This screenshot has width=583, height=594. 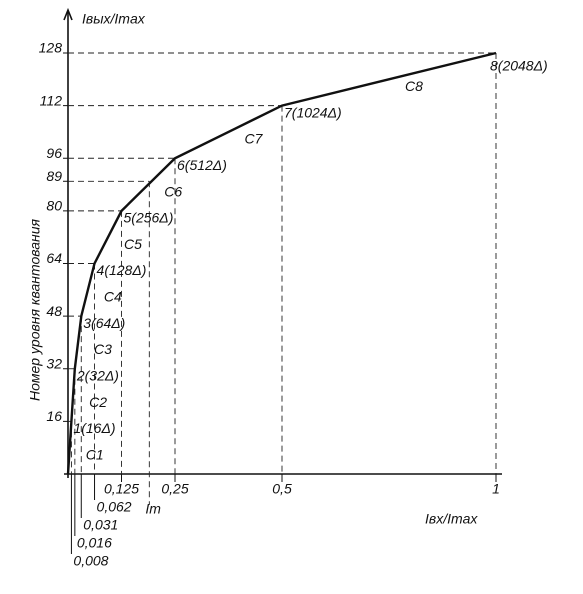 I want to click on segment-label: C4, so click(x=113, y=297).